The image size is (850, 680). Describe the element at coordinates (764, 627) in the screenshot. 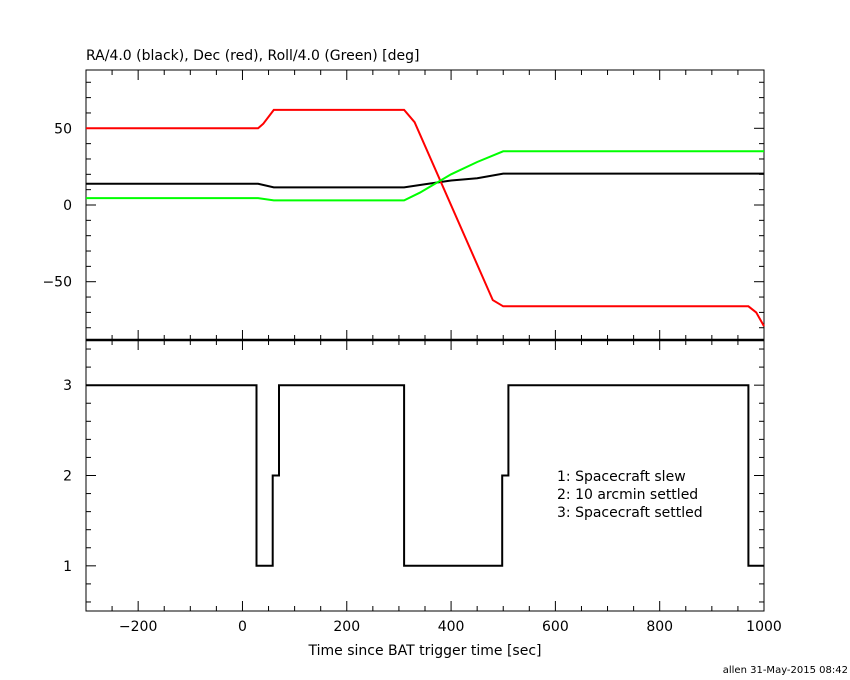

I see `x-tick-label: 1000` at that location.